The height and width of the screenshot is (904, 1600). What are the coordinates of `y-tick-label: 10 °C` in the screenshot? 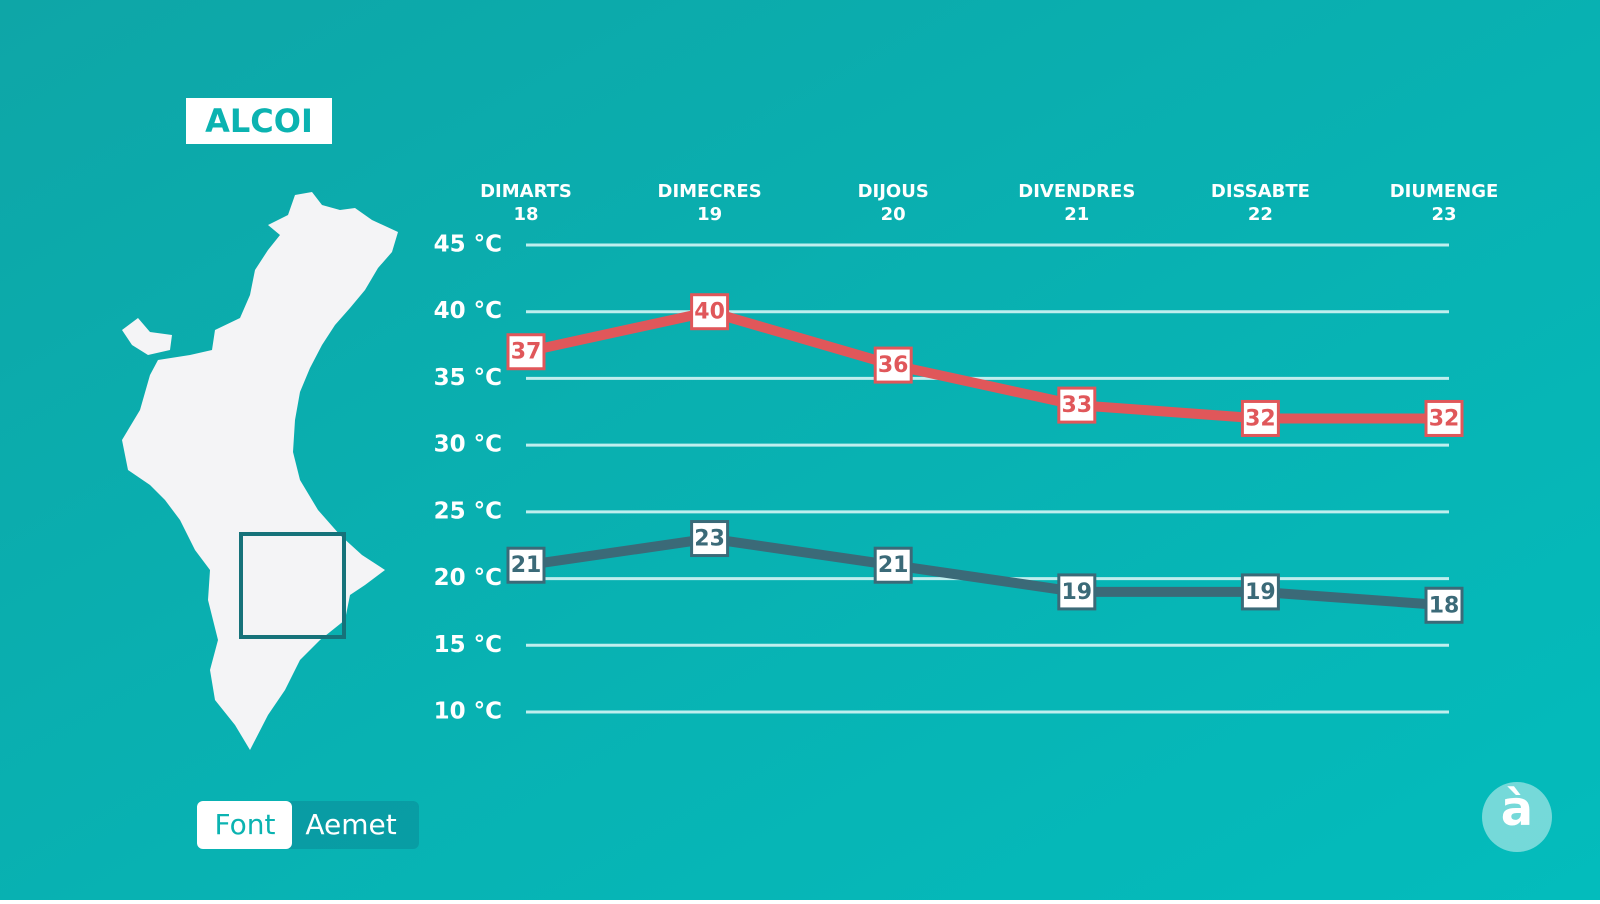 It's located at (468, 712).